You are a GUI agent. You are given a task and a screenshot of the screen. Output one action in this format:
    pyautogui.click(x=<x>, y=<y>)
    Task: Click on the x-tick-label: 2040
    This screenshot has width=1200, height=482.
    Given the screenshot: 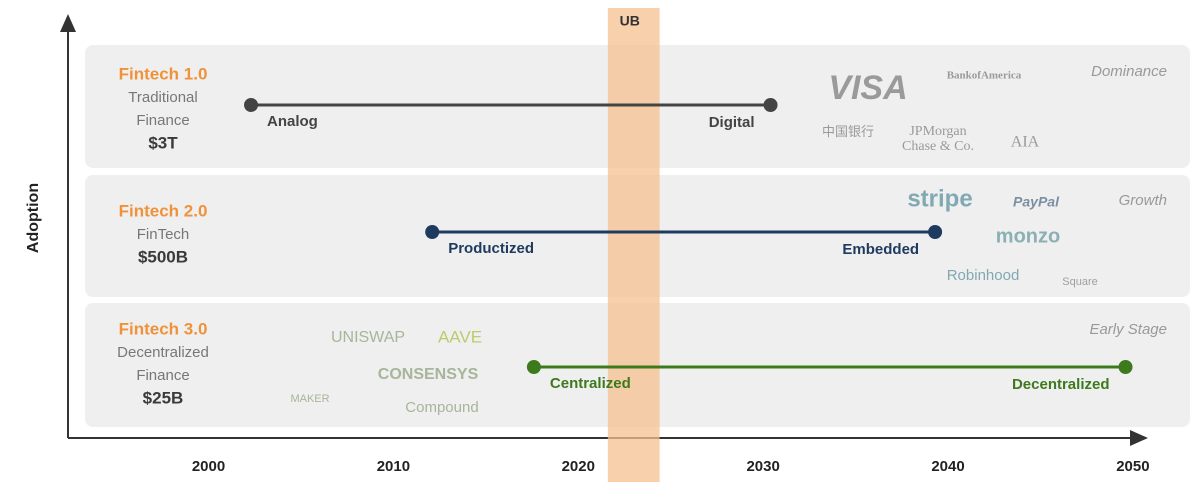 What is the action you would take?
    pyautogui.click(x=947, y=466)
    